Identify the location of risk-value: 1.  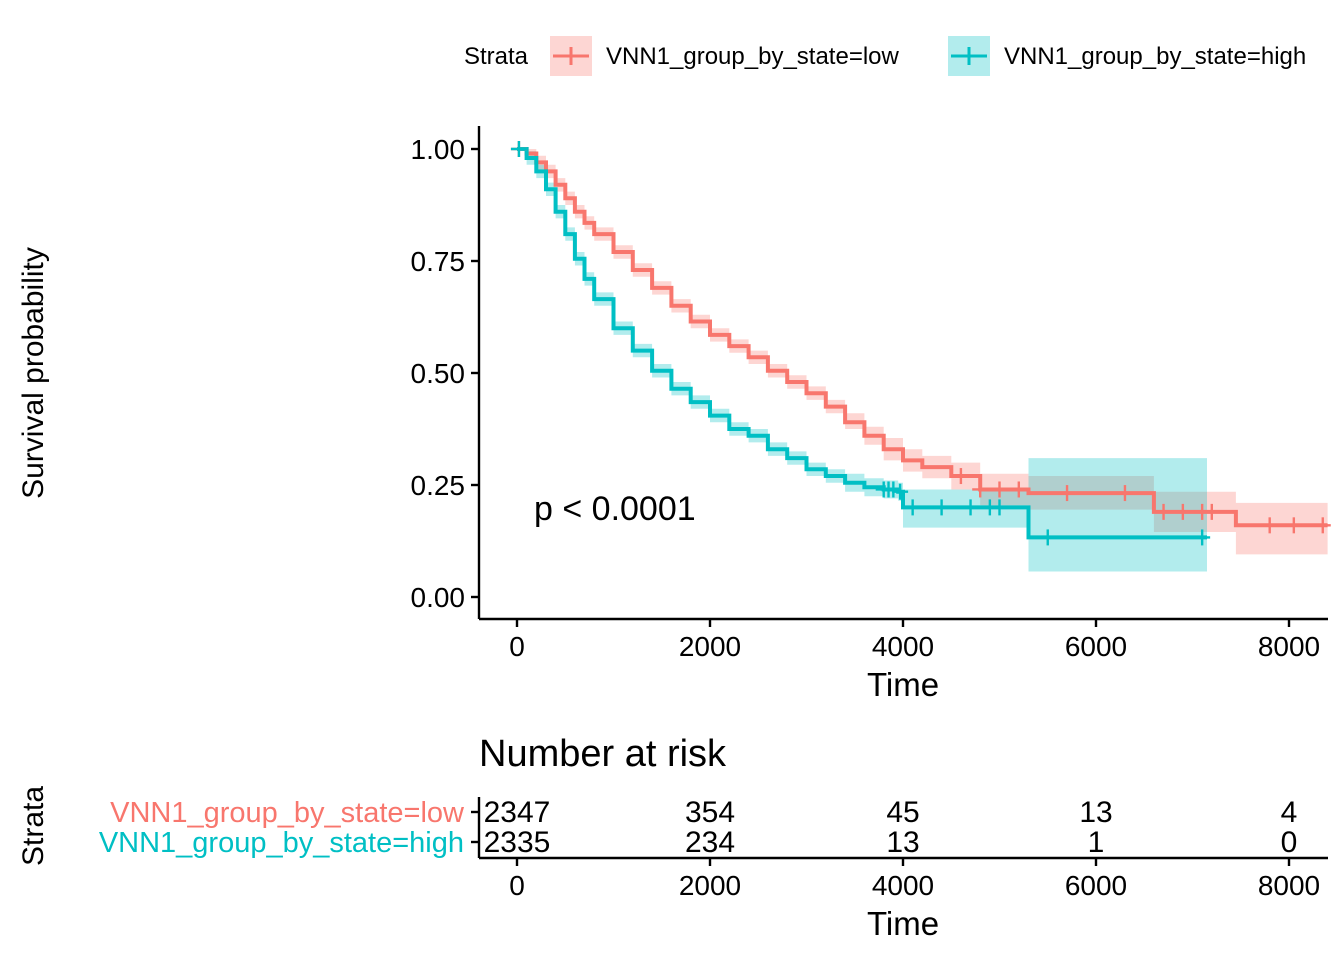
(1096, 842).